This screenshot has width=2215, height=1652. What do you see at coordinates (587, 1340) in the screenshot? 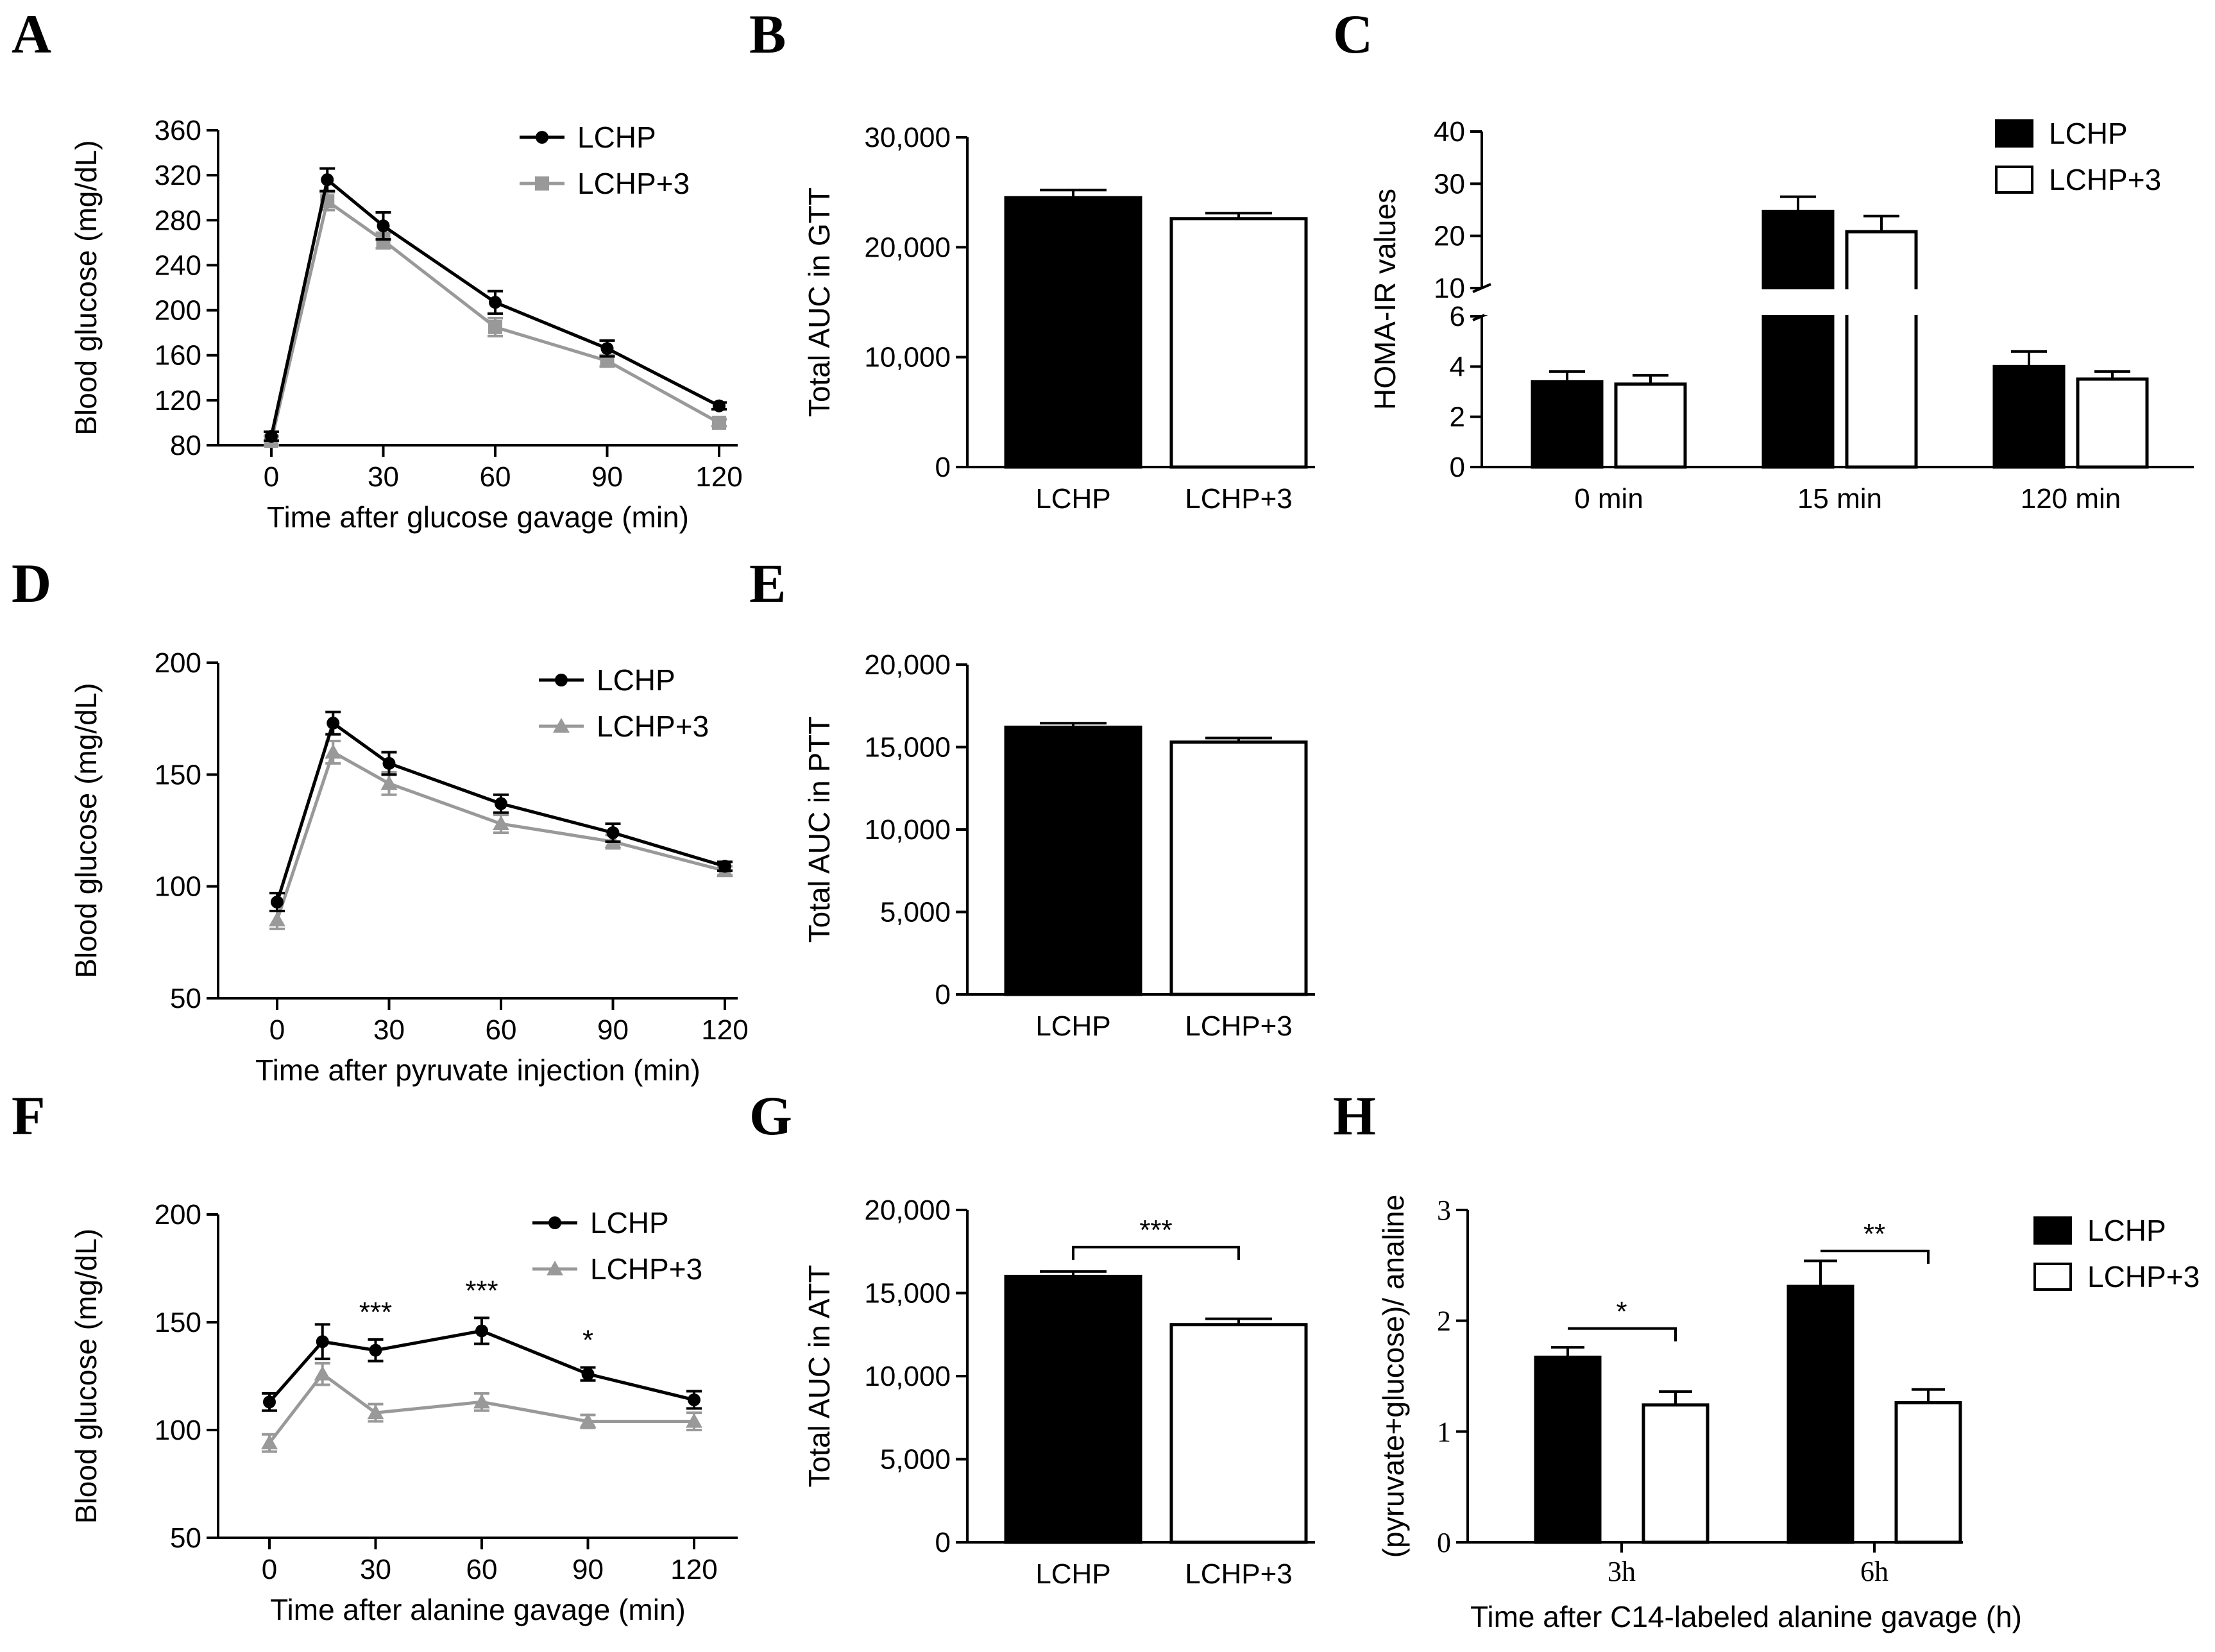
I see `panel-f-significance: *` at bounding box center [587, 1340].